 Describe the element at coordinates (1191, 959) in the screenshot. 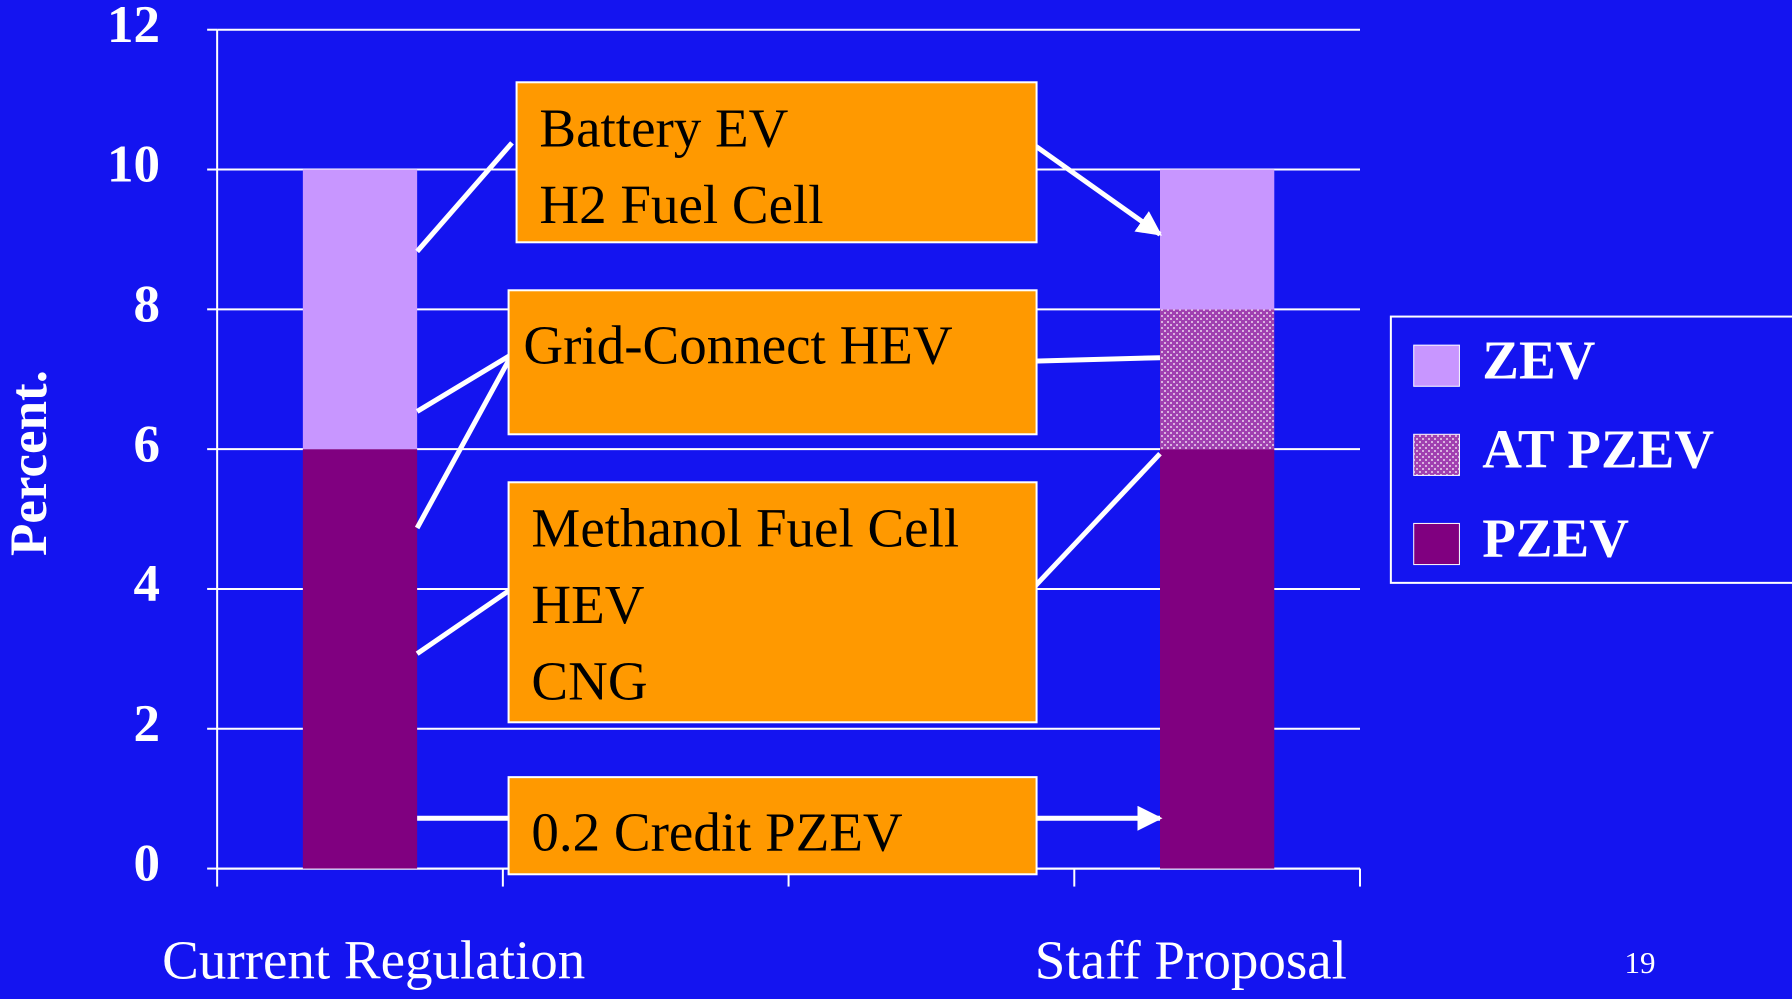

I see `x-tick-label: Staff Proposal` at that location.